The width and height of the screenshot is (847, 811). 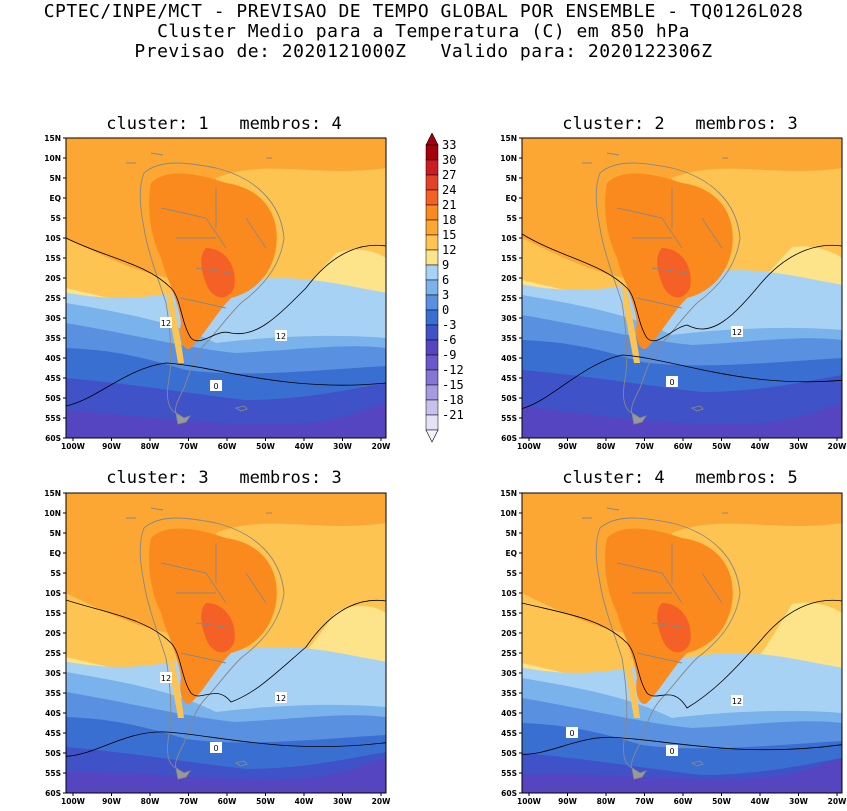 I want to click on country-borders, so click(x=205, y=288).